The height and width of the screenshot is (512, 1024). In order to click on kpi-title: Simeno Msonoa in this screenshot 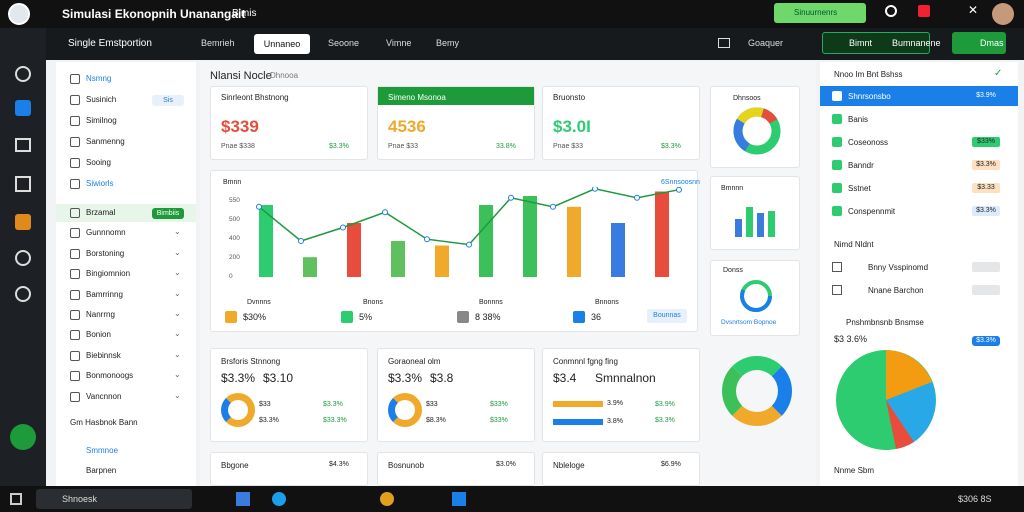, I will do `click(456, 96)`.